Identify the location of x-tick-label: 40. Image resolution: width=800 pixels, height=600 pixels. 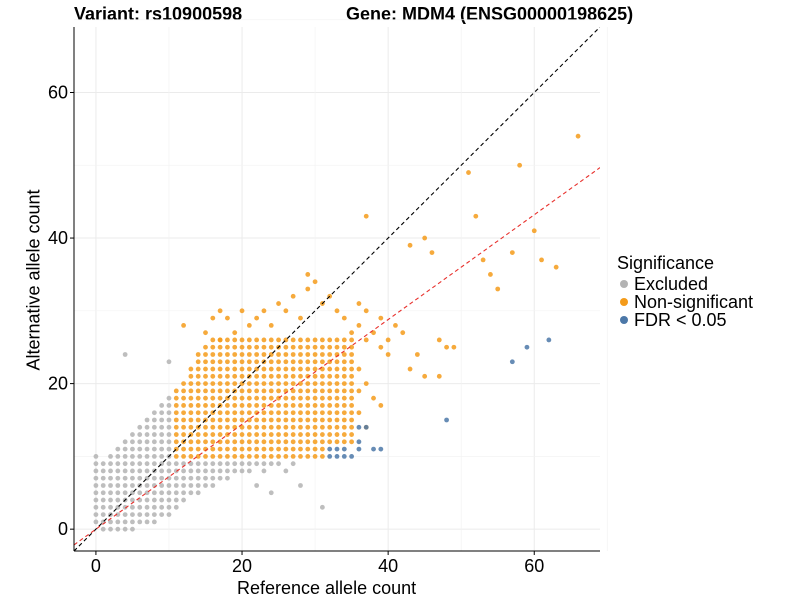
(388, 566).